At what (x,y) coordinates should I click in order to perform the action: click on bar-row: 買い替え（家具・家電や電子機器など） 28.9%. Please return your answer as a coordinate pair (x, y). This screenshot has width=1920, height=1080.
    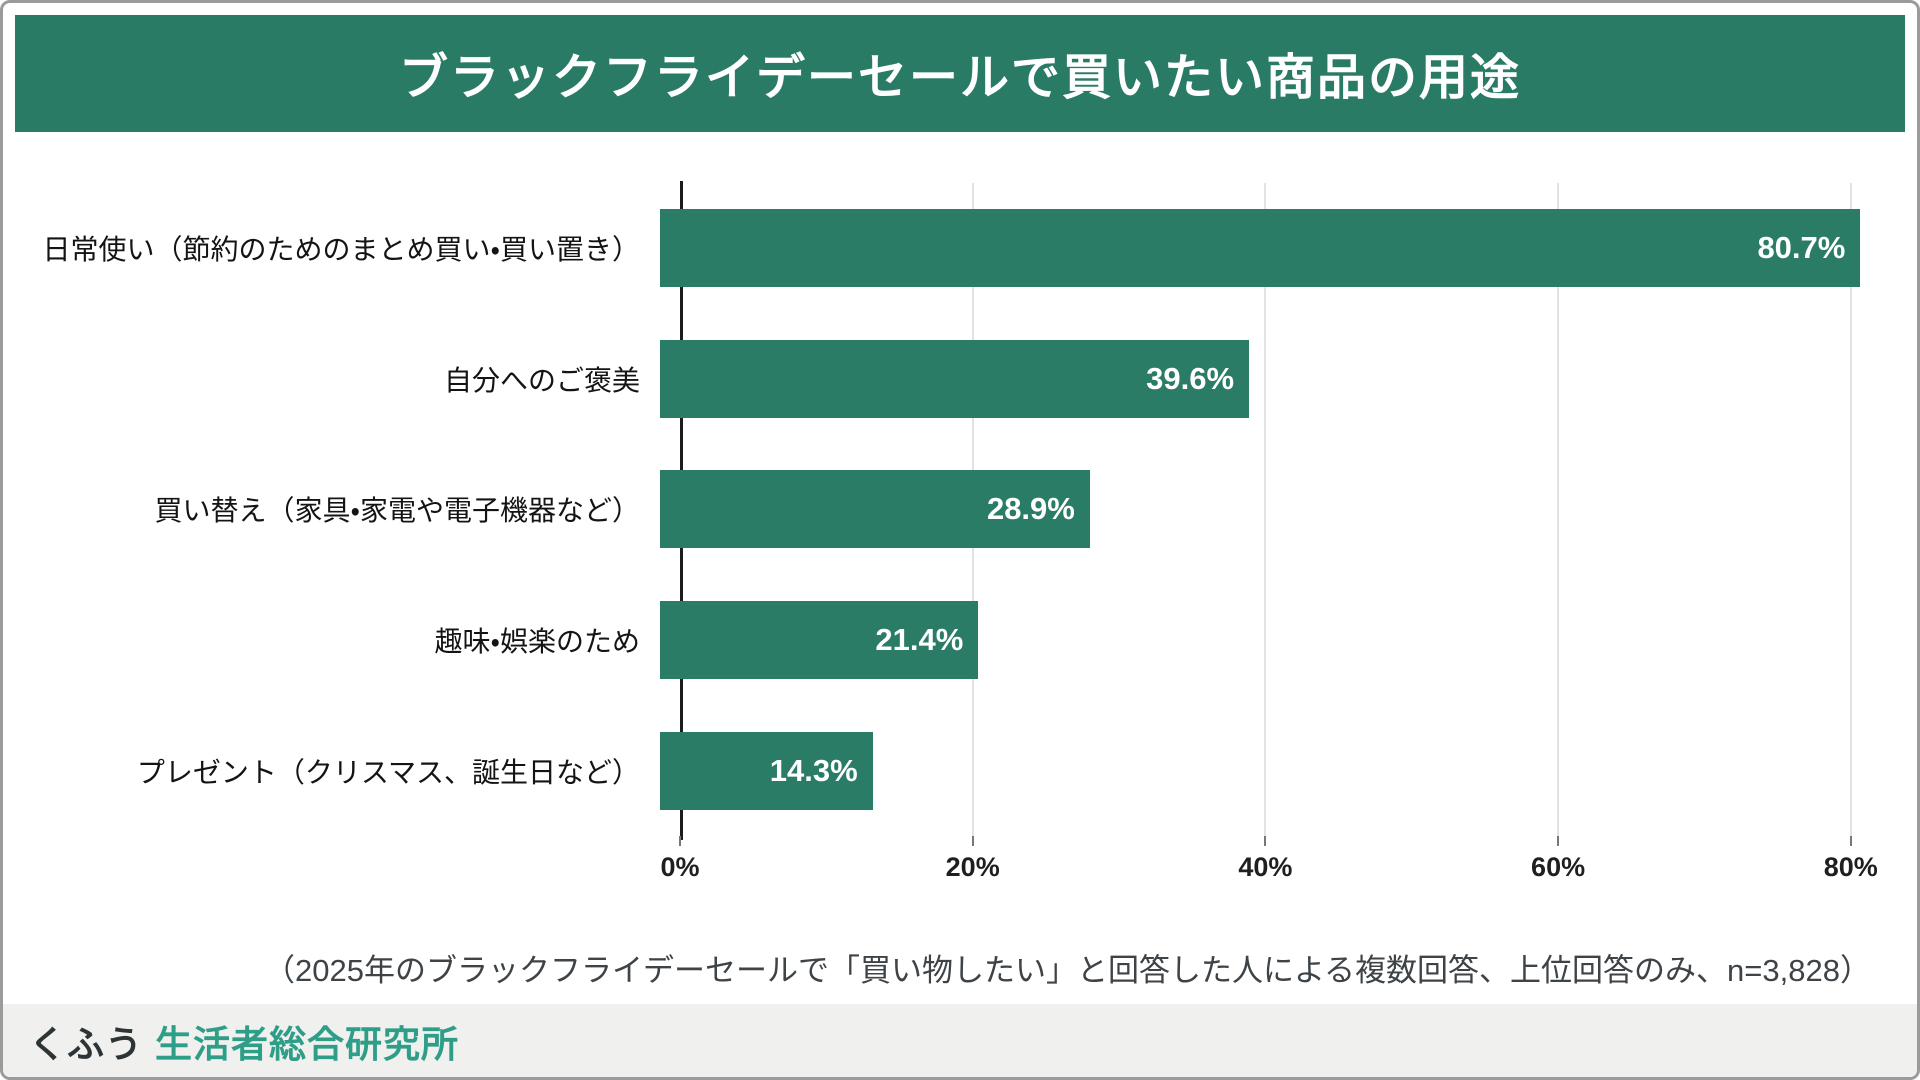
    Looking at the image, I should click on (952, 509).